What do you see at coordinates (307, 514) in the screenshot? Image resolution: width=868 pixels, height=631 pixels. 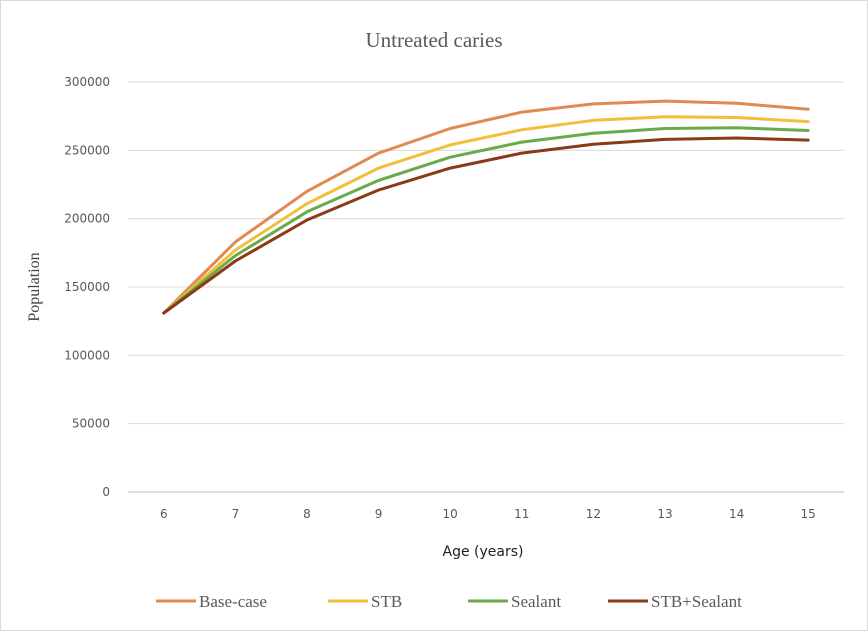 I see `x-tick-label: 8` at bounding box center [307, 514].